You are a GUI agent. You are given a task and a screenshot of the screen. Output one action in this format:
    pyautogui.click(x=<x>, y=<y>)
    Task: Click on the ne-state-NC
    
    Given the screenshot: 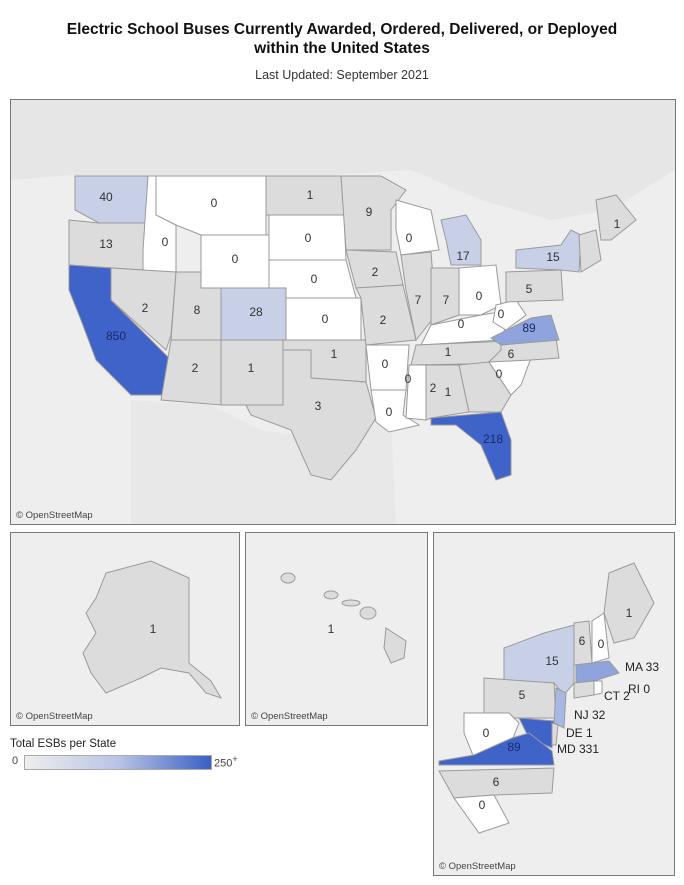 What is the action you would take?
    pyautogui.click(x=496, y=783)
    